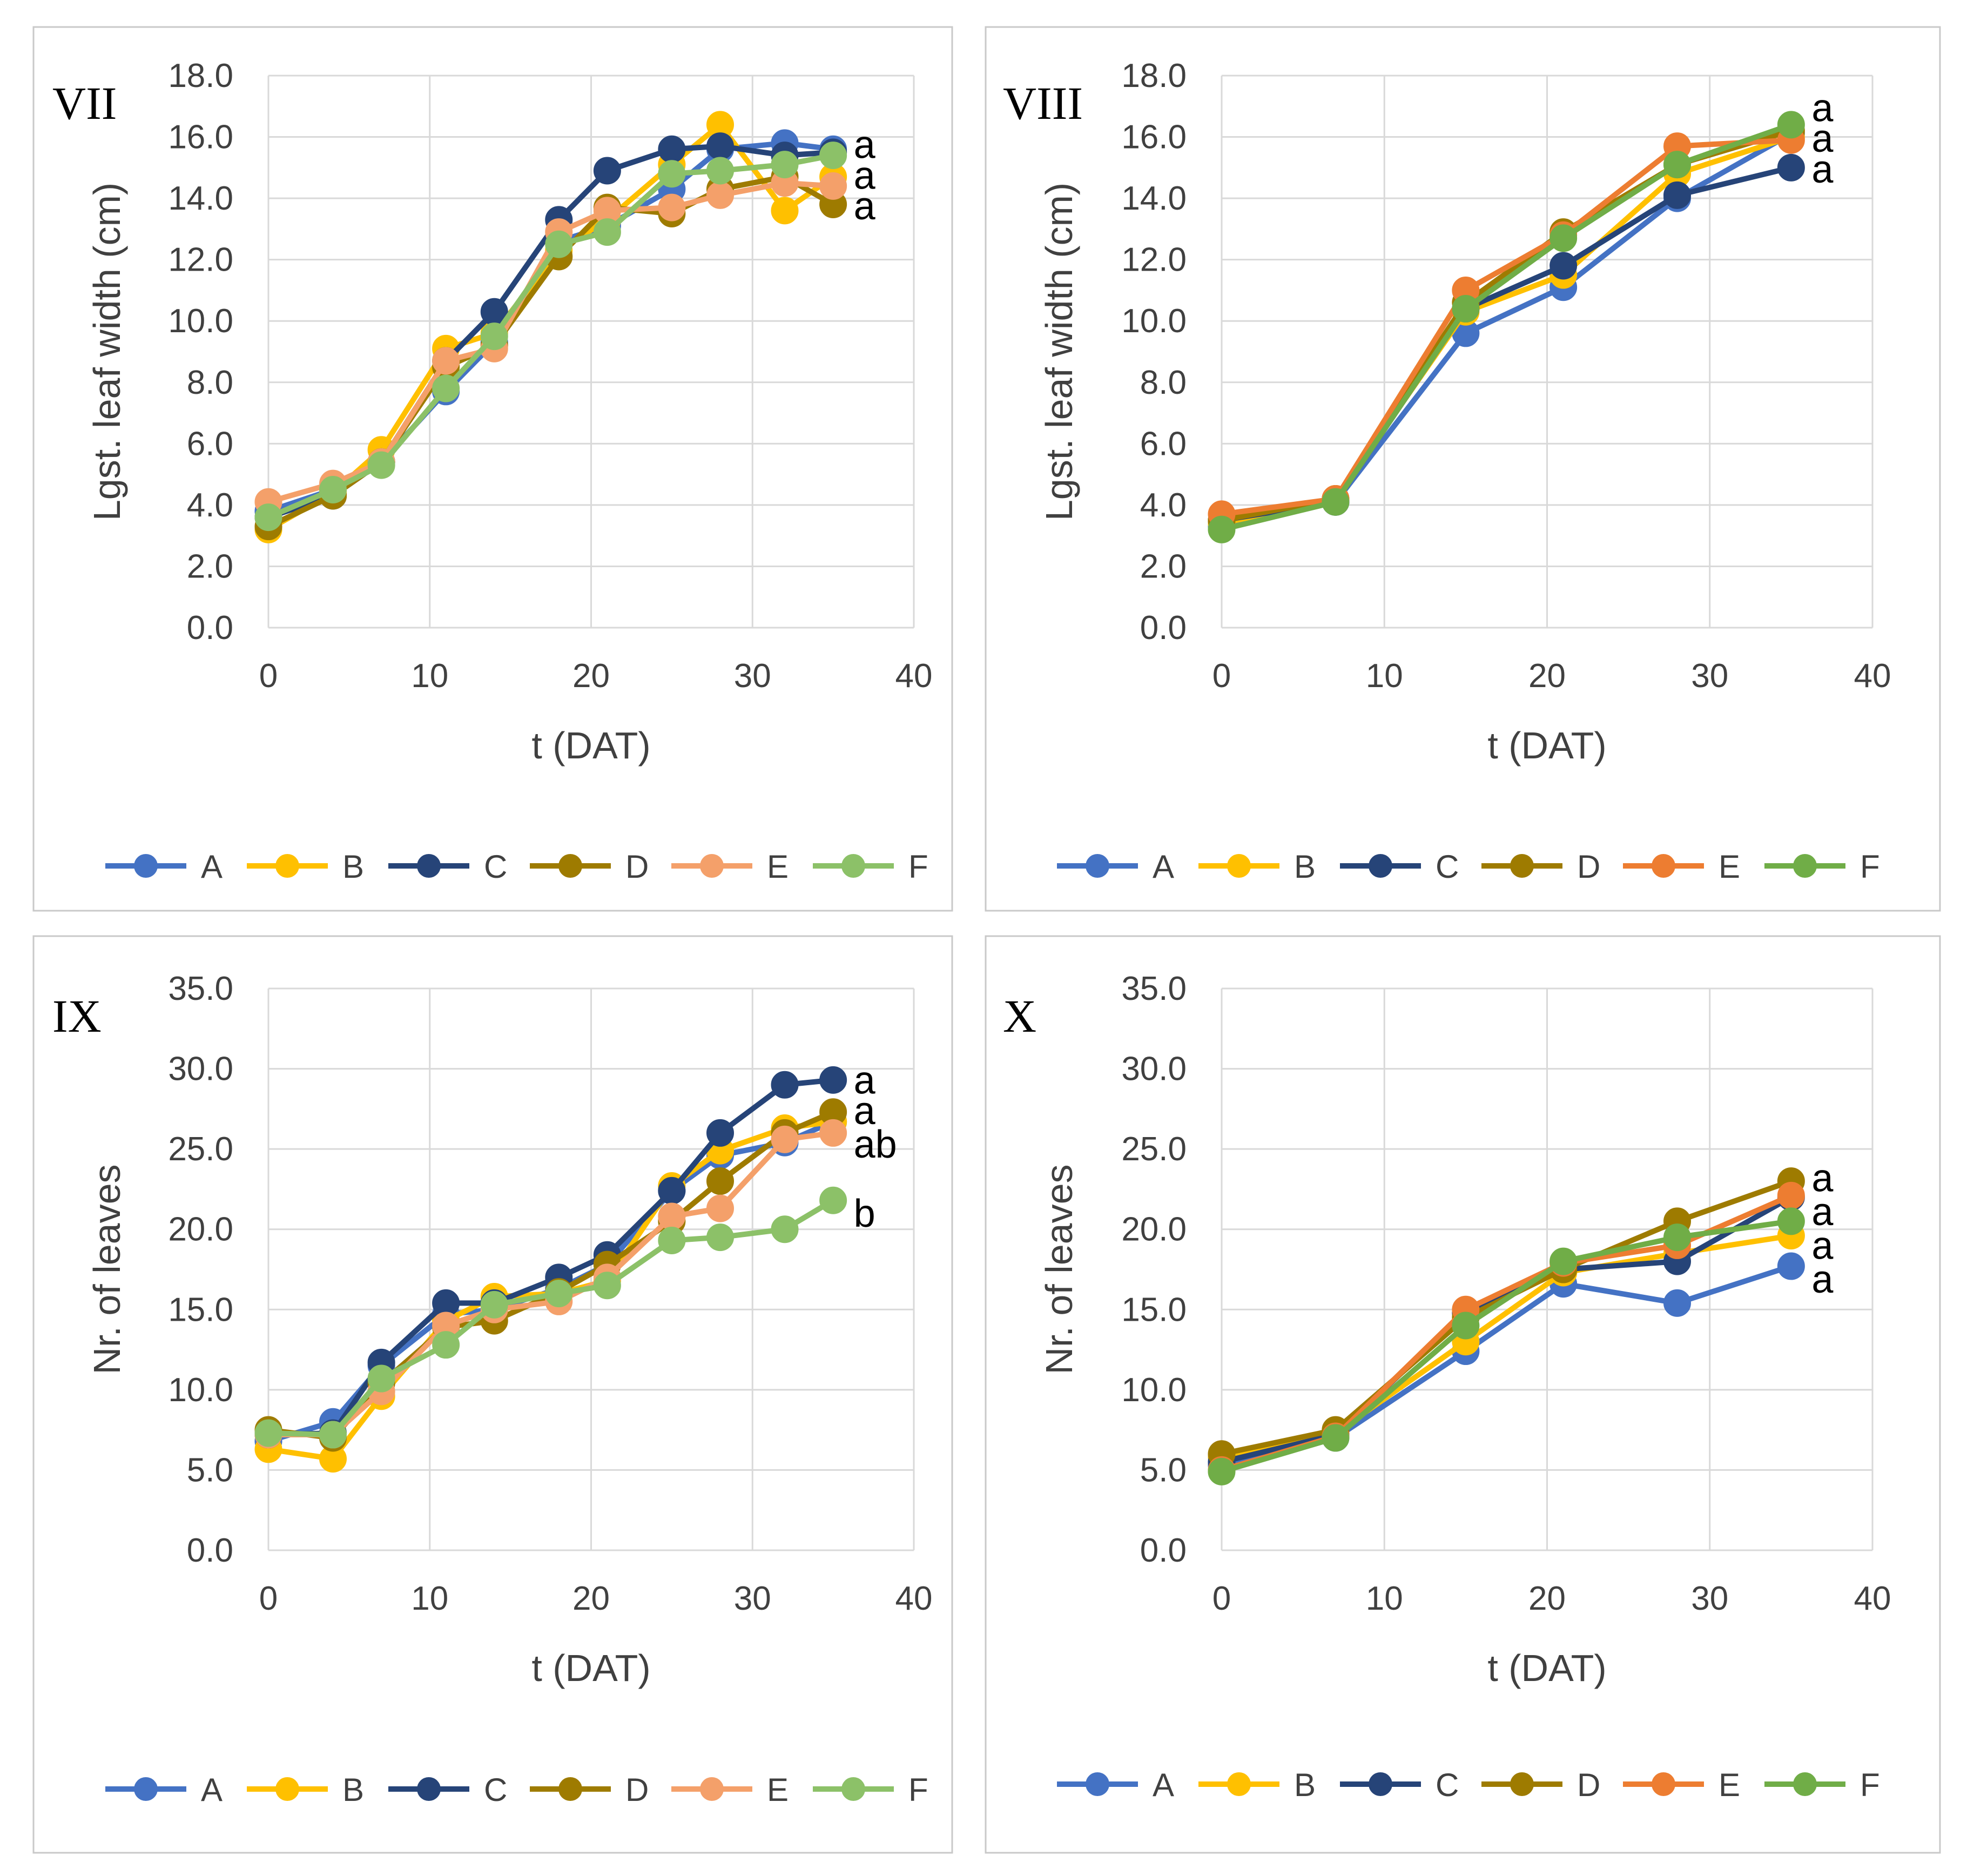 This screenshot has height=1876, width=1974. Describe the element at coordinates (201, 1149) in the screenshot. I see `y-tick-label: 25.0` at that location.